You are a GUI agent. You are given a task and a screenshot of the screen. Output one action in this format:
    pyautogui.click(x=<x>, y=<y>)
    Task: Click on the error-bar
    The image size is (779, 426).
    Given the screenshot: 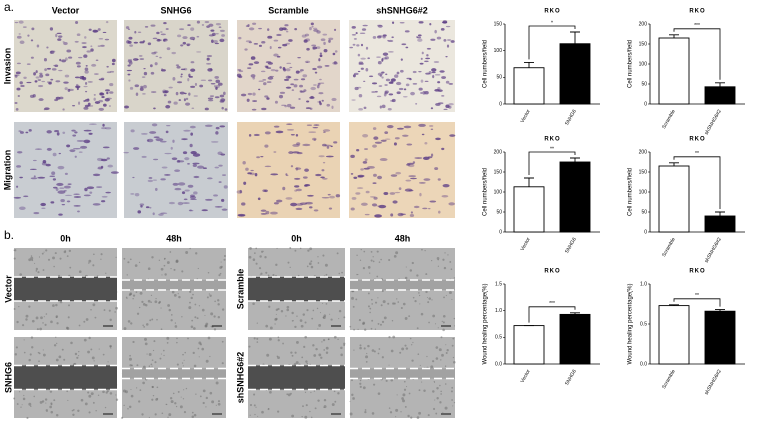 What is the action you would take?
    pyautogui.click(x=674, y=305)
    